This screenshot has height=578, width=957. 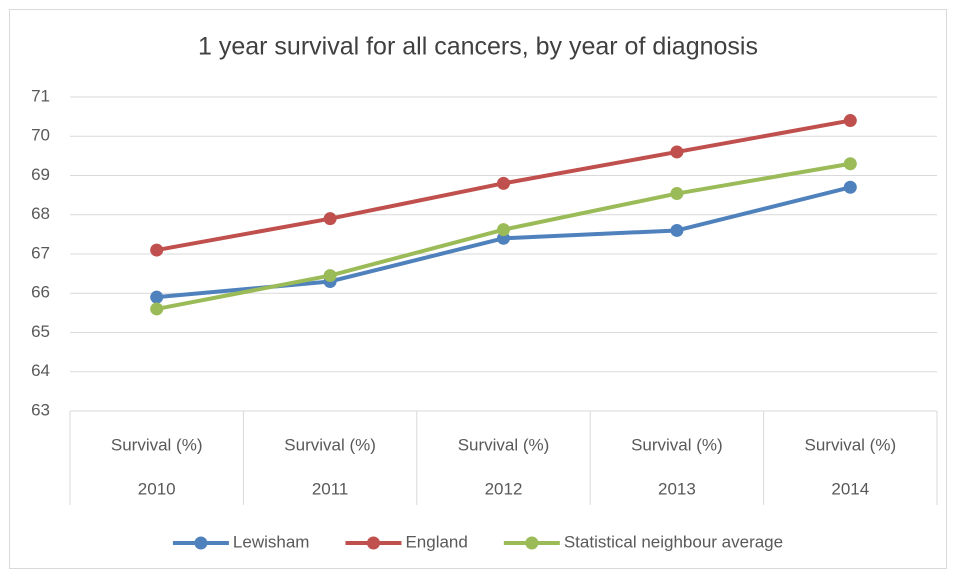 What do you see at coordinates (504, 488) in the screenshot?
I see `x-tick-label: 2012` at bounding box center [504, 488].